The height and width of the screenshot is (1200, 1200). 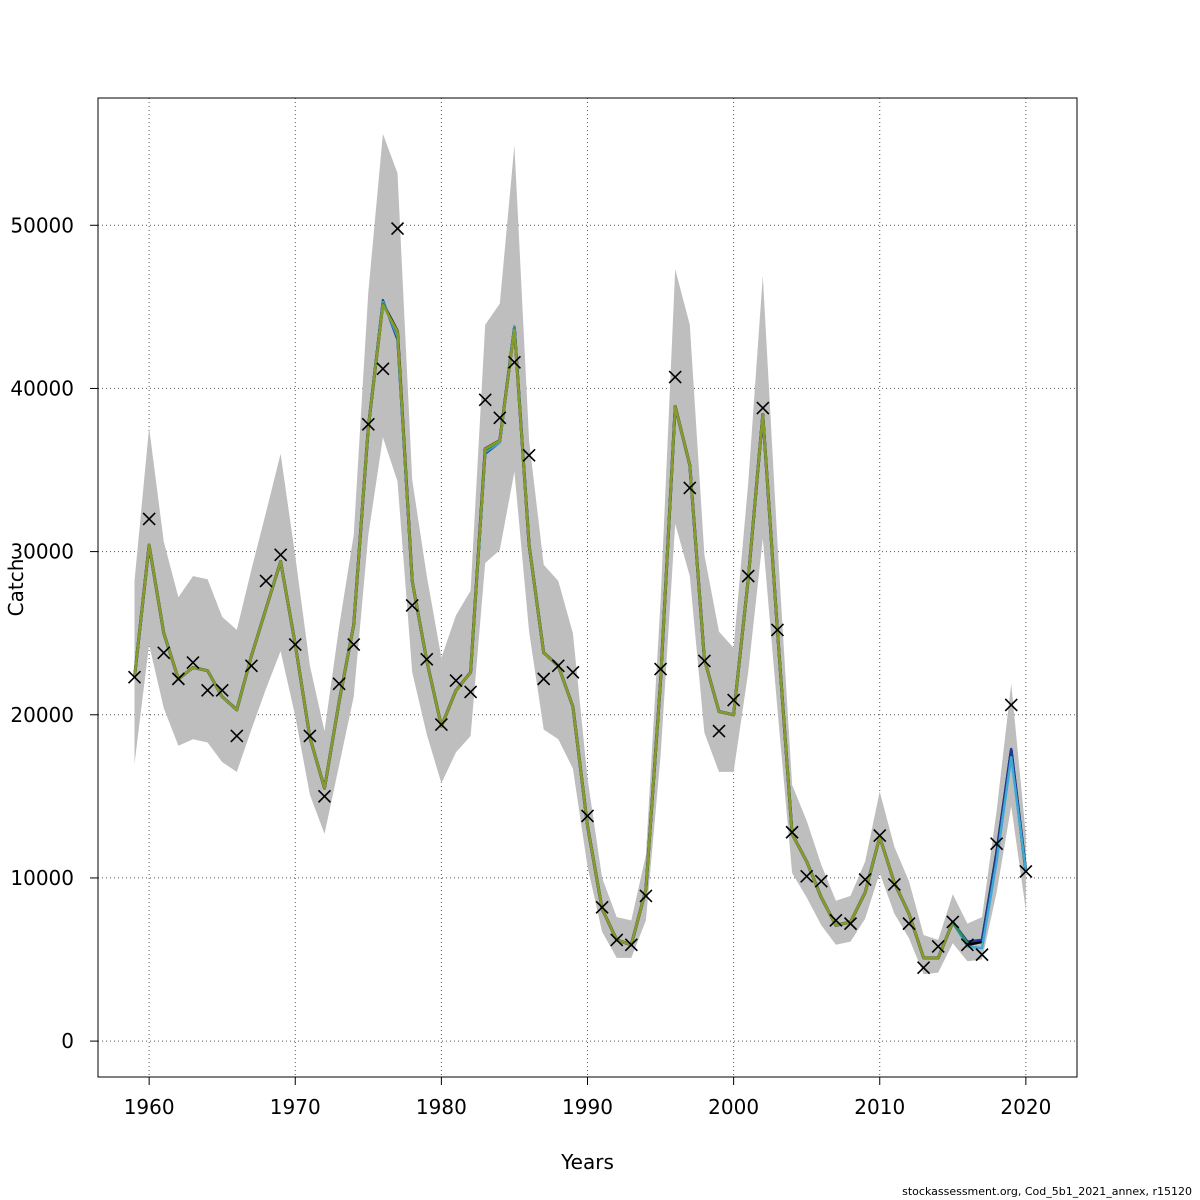 What do you see at coordinates (149, 1107) in the screenshot?
I see `x-tick-label: 1960` at bounding box center [149, 1107].